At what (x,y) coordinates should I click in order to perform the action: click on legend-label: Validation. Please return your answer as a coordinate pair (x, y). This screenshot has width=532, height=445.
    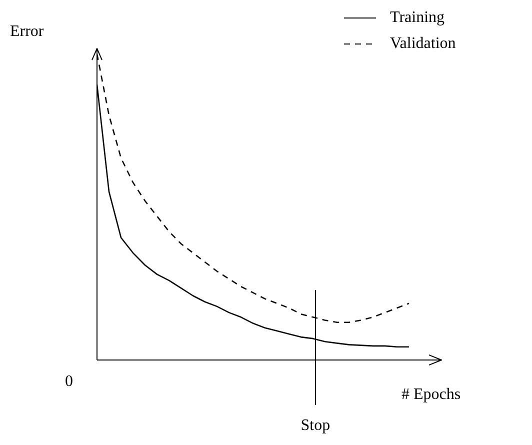
    Looking at the image, I should click on (423, 43).